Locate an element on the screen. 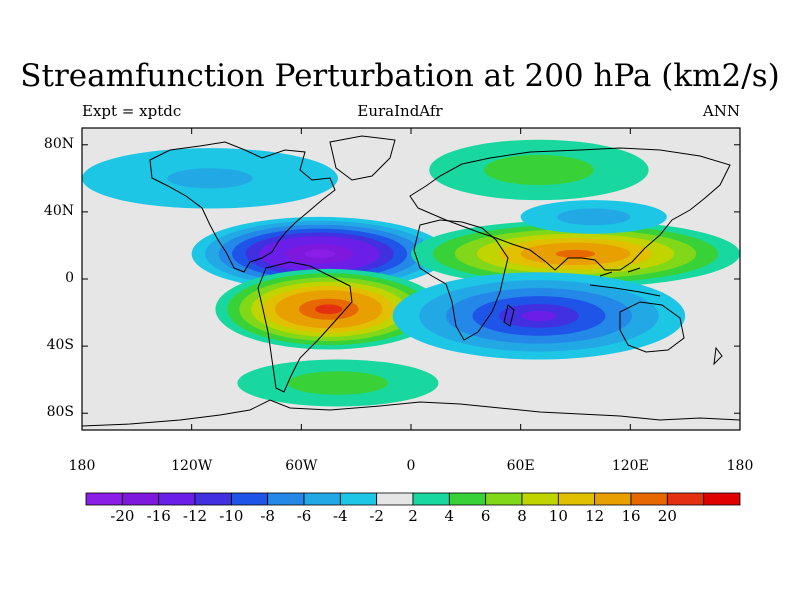  colorbar-label: -2 is located at coordinates (376, 516).